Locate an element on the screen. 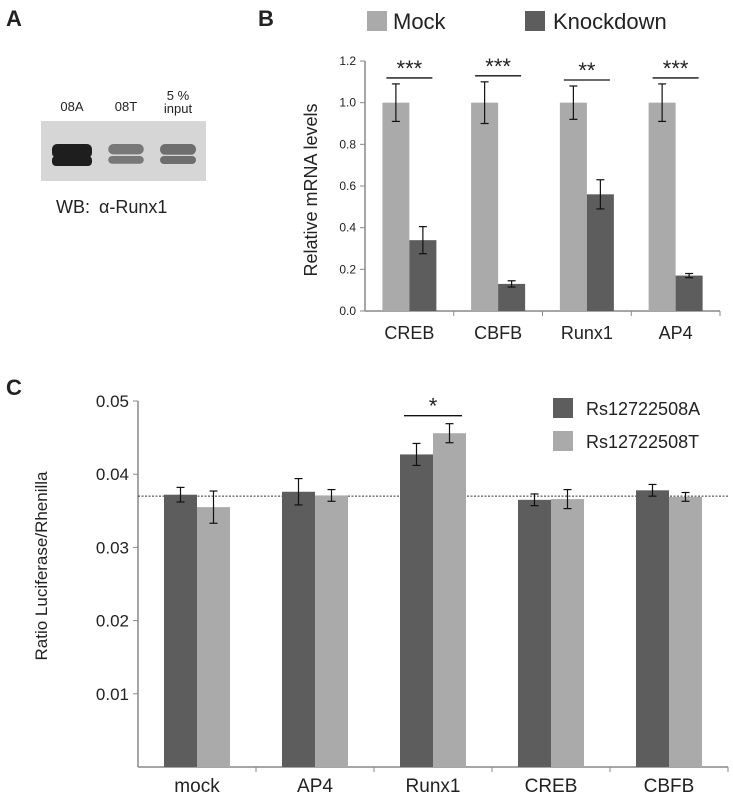 This screenshot has width=733, height=800. panel-c-bar-rs12722508a-ap4 is located at coordinates (298, 629).